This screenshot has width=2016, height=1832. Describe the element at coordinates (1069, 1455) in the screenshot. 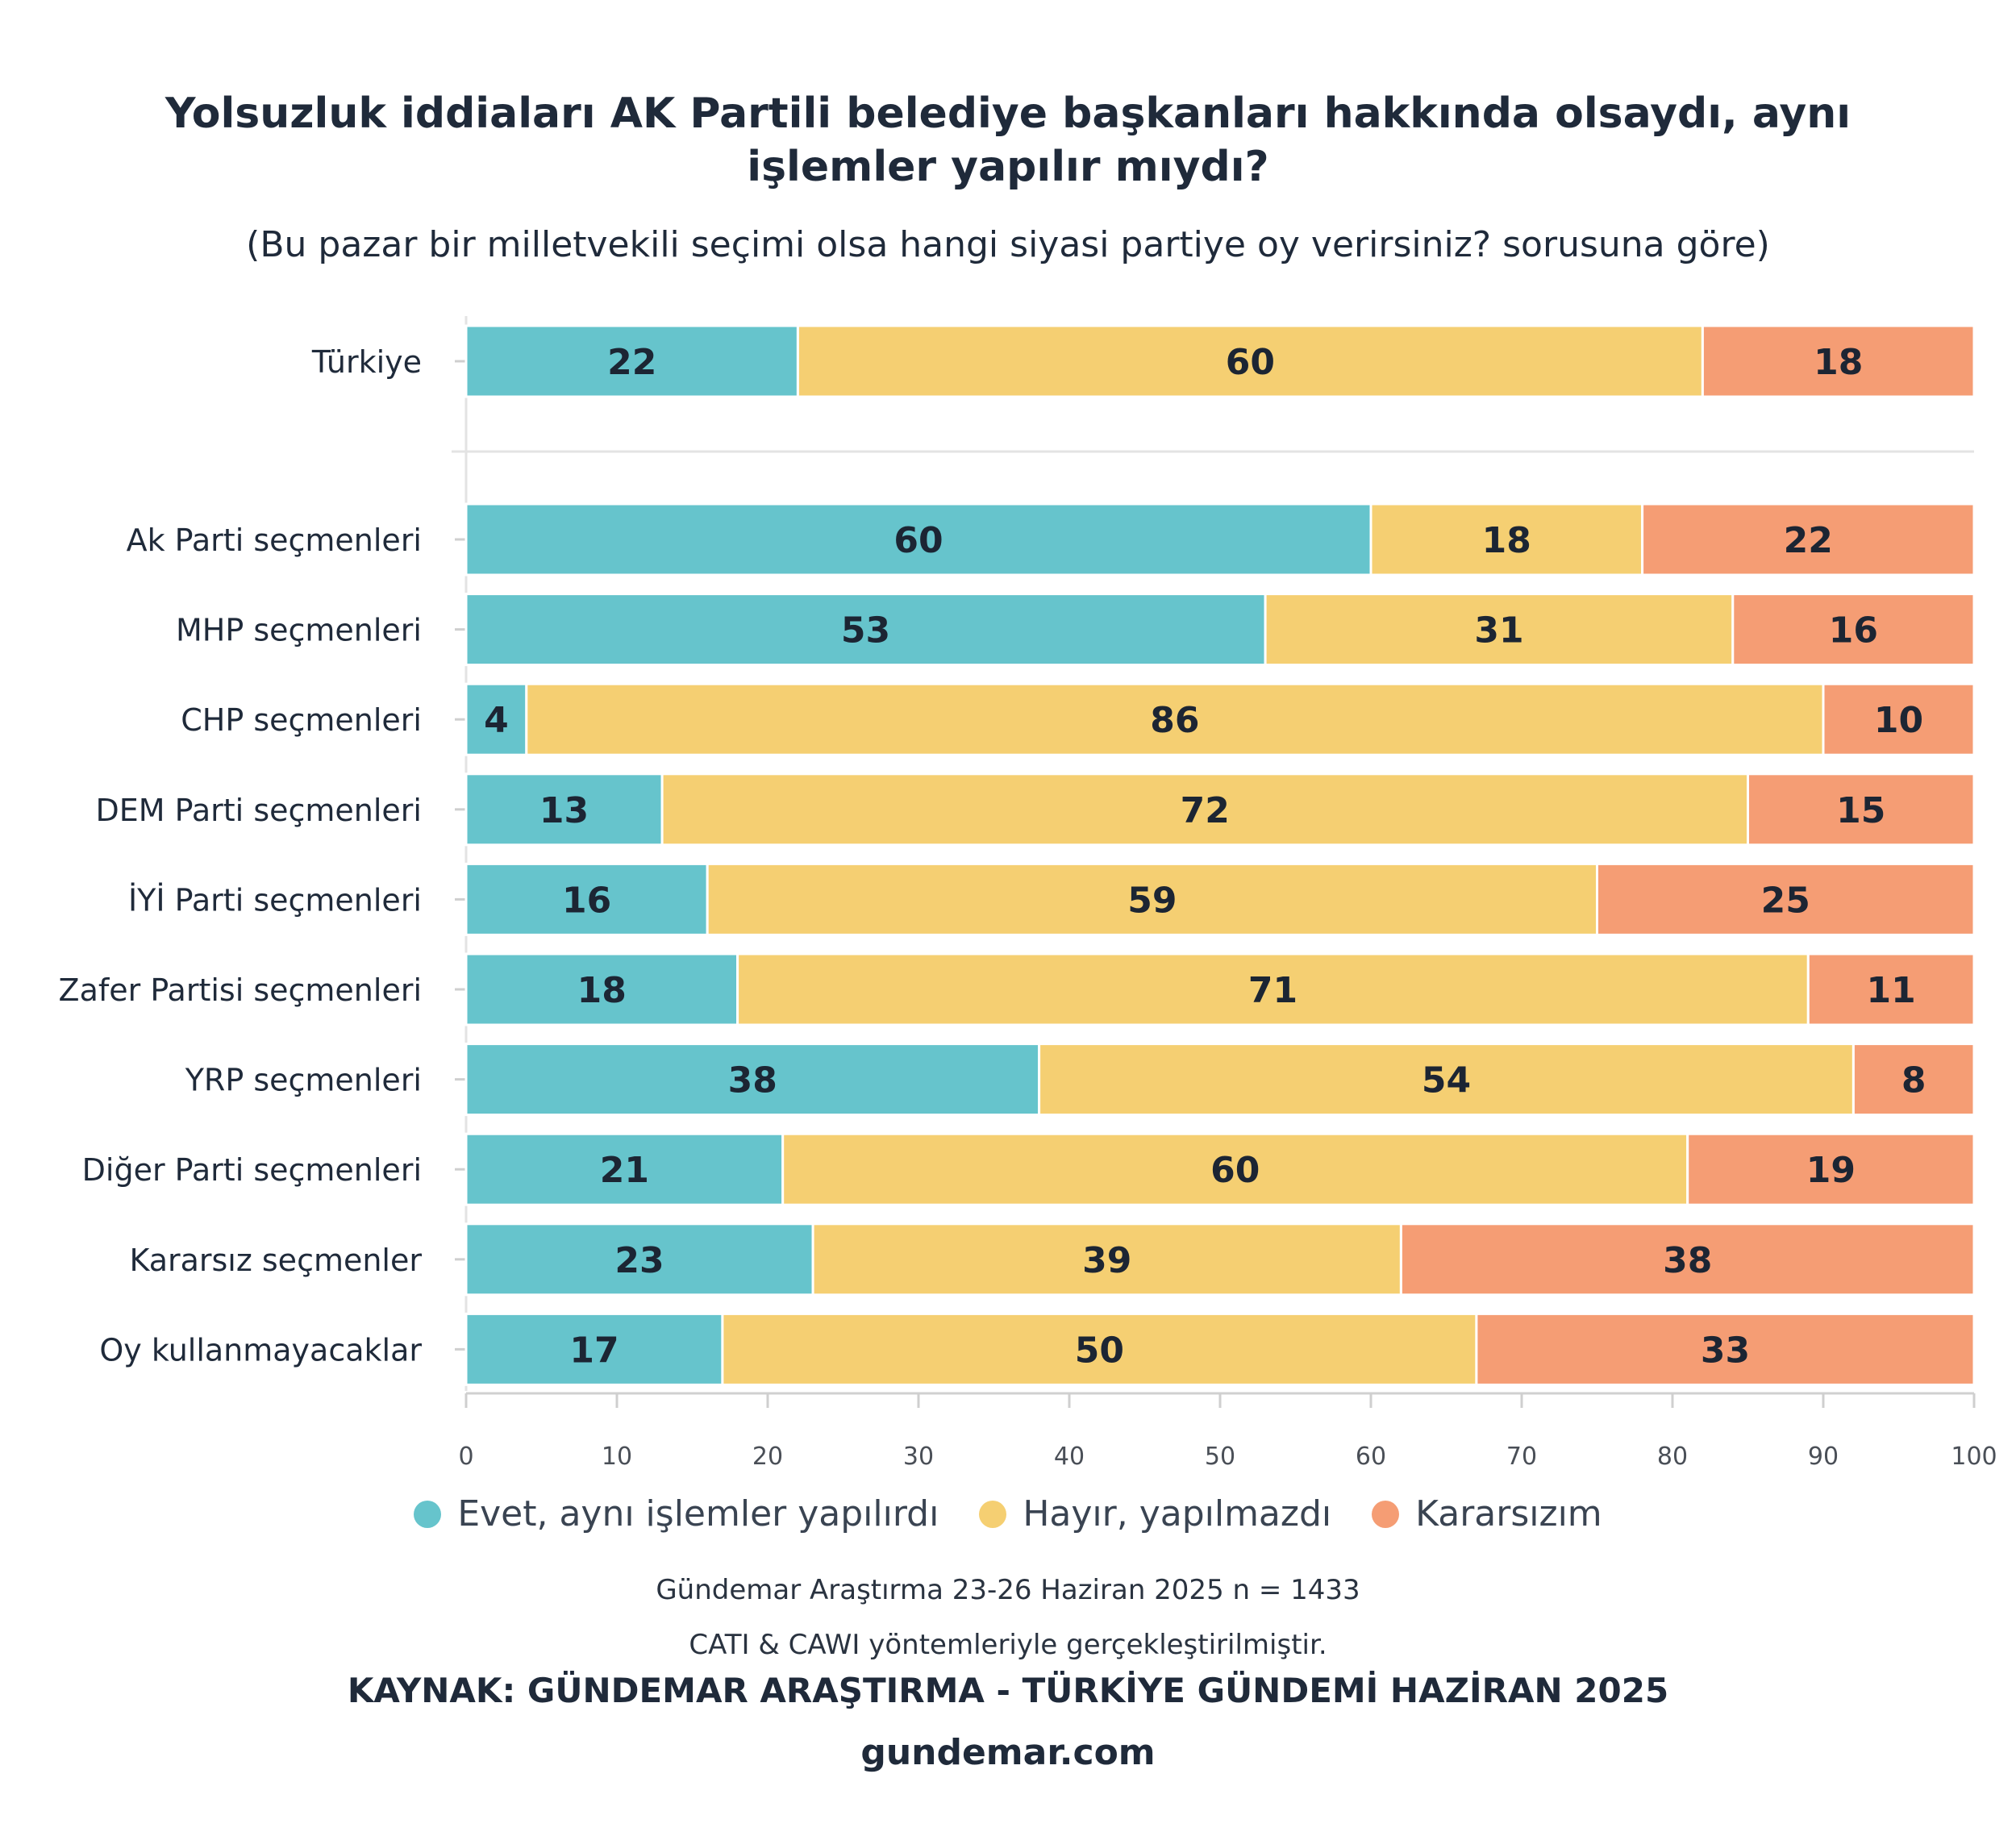

I see `x-tick-label: 40` at that location.